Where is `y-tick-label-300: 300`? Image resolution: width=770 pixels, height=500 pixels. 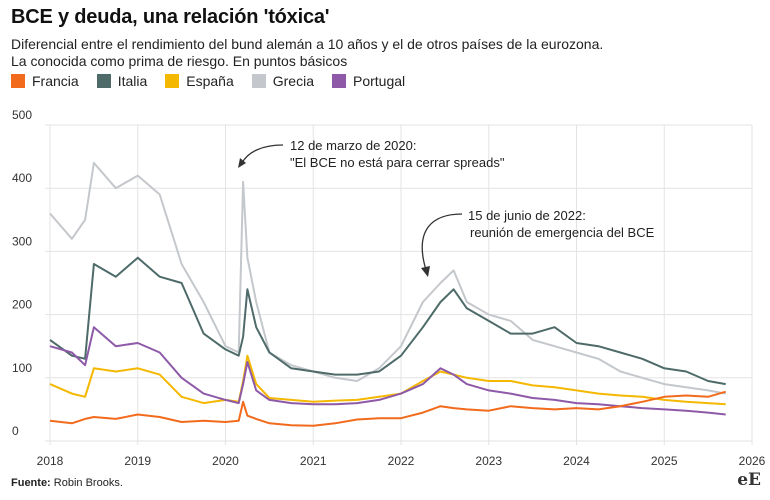
y-tick-label-300: 300 is located at coordinates (22, 241).